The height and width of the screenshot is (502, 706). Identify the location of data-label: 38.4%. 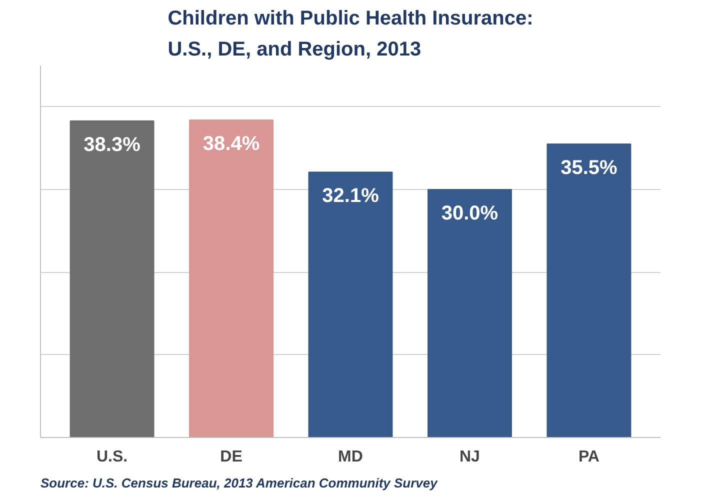
(231, 144).